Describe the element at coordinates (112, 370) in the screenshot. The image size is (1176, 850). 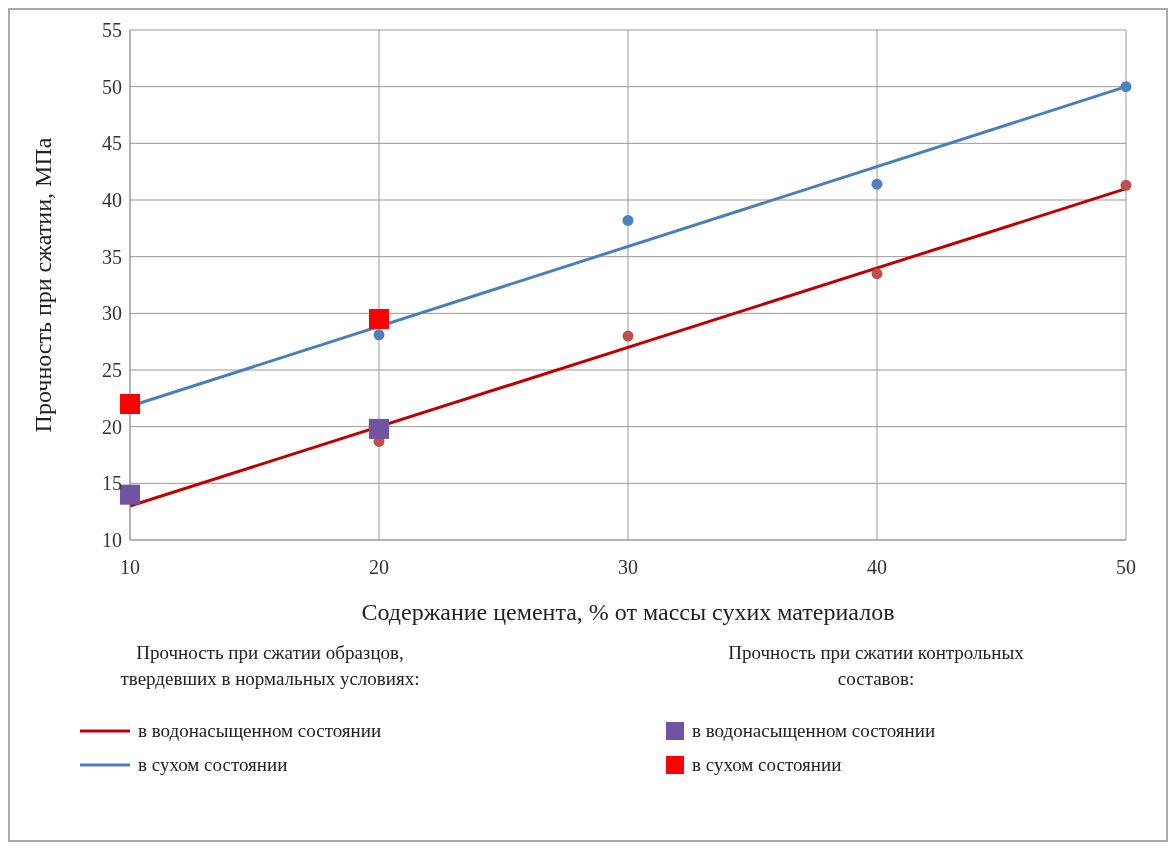
I see `y-tick-label: 25` at that location.